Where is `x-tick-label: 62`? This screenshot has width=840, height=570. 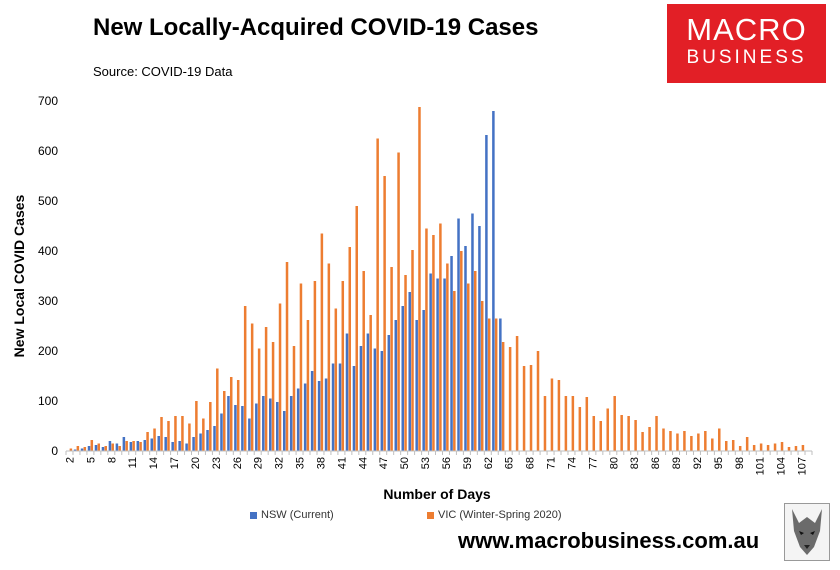 x-tick-label: 62 is located at coordinates (489, 463).